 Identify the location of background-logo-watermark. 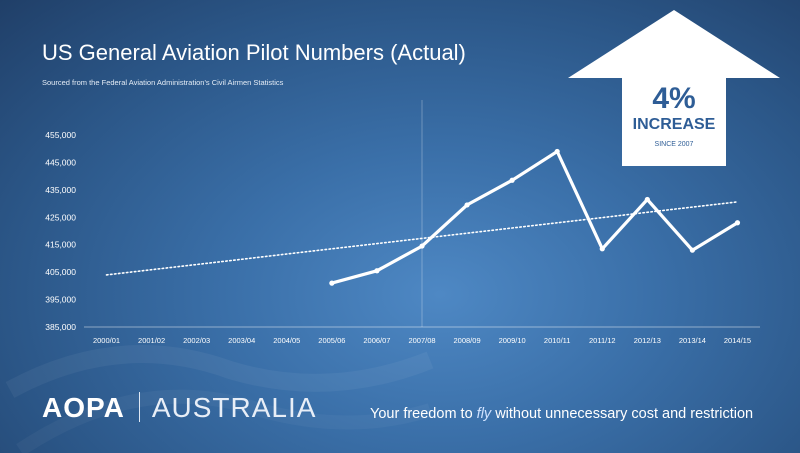
(219, 399).